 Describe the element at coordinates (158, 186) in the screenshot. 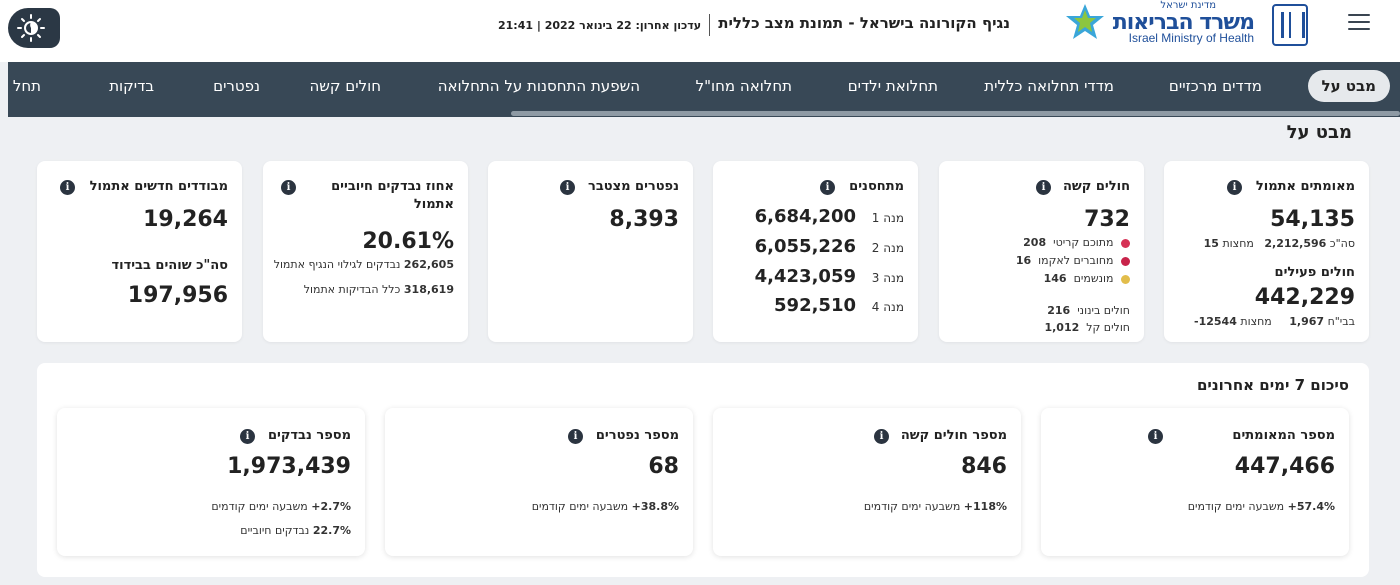

I see `card-title: מבודדים חדשים אתמול` at that location.